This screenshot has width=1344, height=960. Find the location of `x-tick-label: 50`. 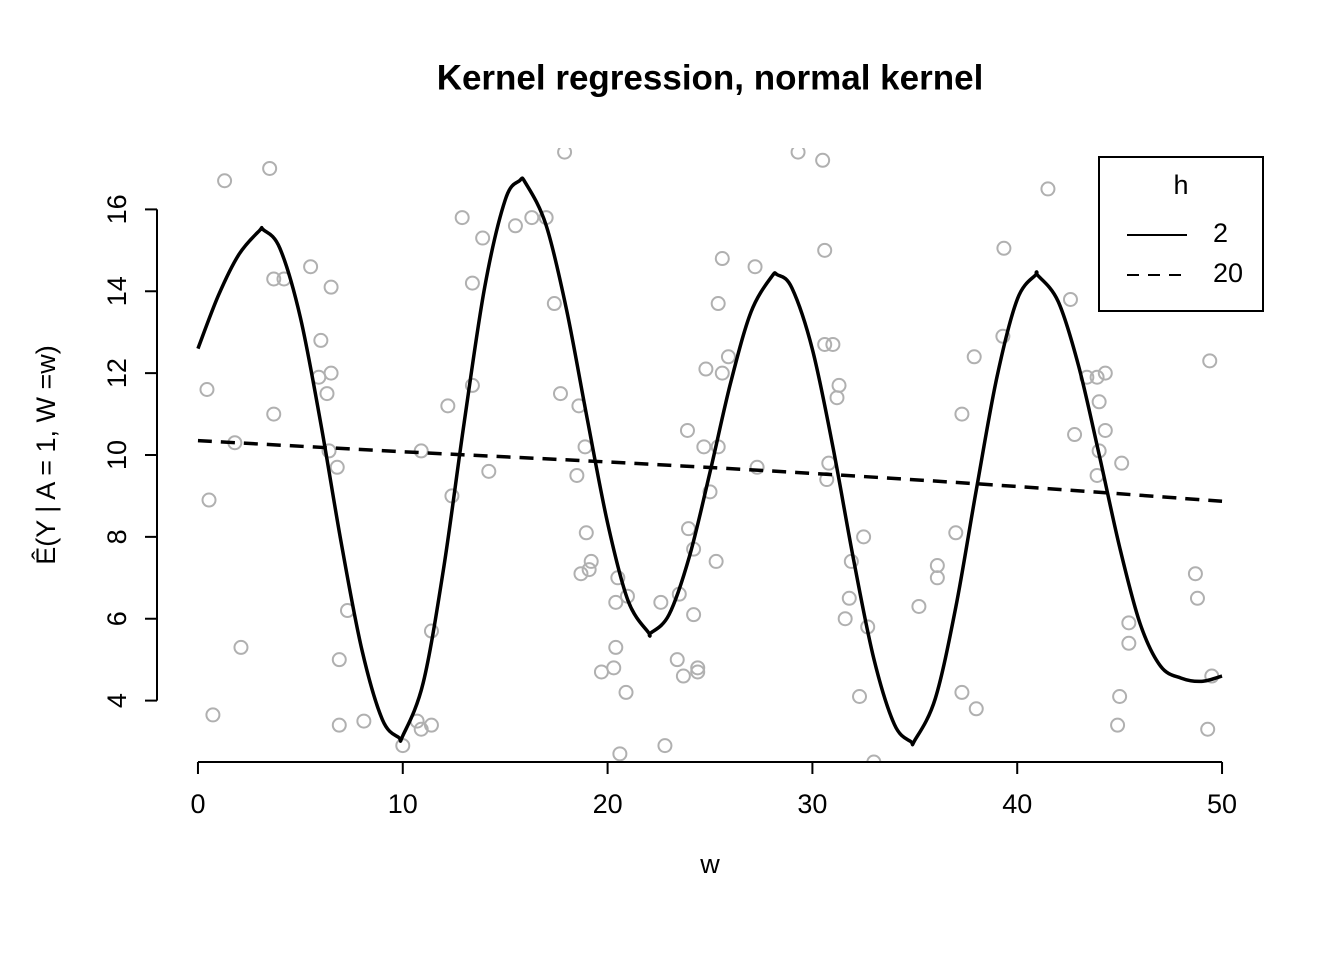

x-tick-label: 50 is located at coordinates (1222, 804).